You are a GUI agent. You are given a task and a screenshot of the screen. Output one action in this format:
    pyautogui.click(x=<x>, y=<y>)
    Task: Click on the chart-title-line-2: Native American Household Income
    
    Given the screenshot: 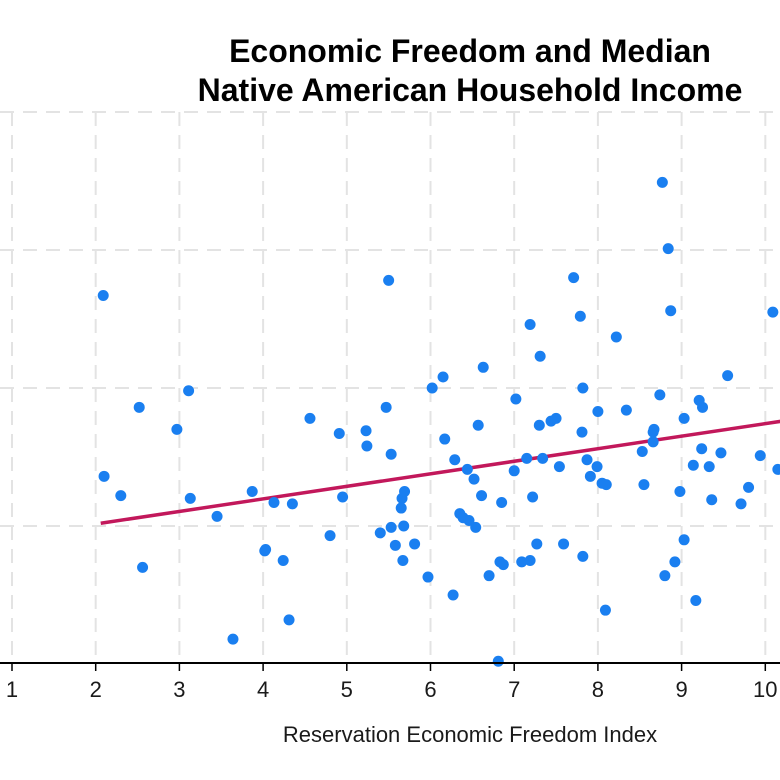 What is the action you would take?
    pyautogui.click(x=470, y=90)
    